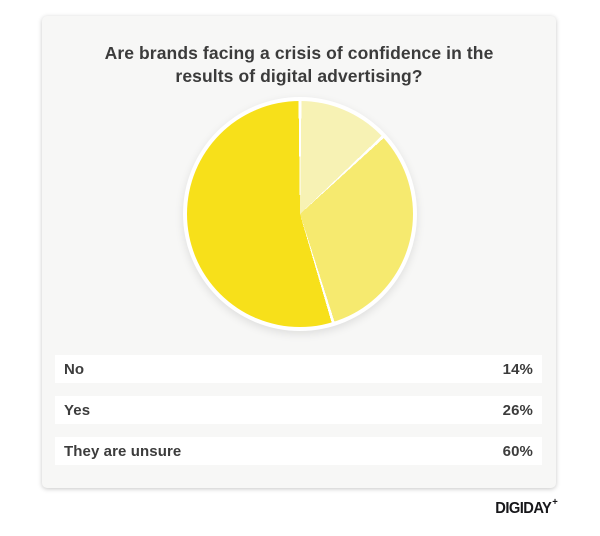 The width and height of the screenshot is (600, 536). I want to click on digiday-wordmark: DIGIDAY, so click(523, 508).